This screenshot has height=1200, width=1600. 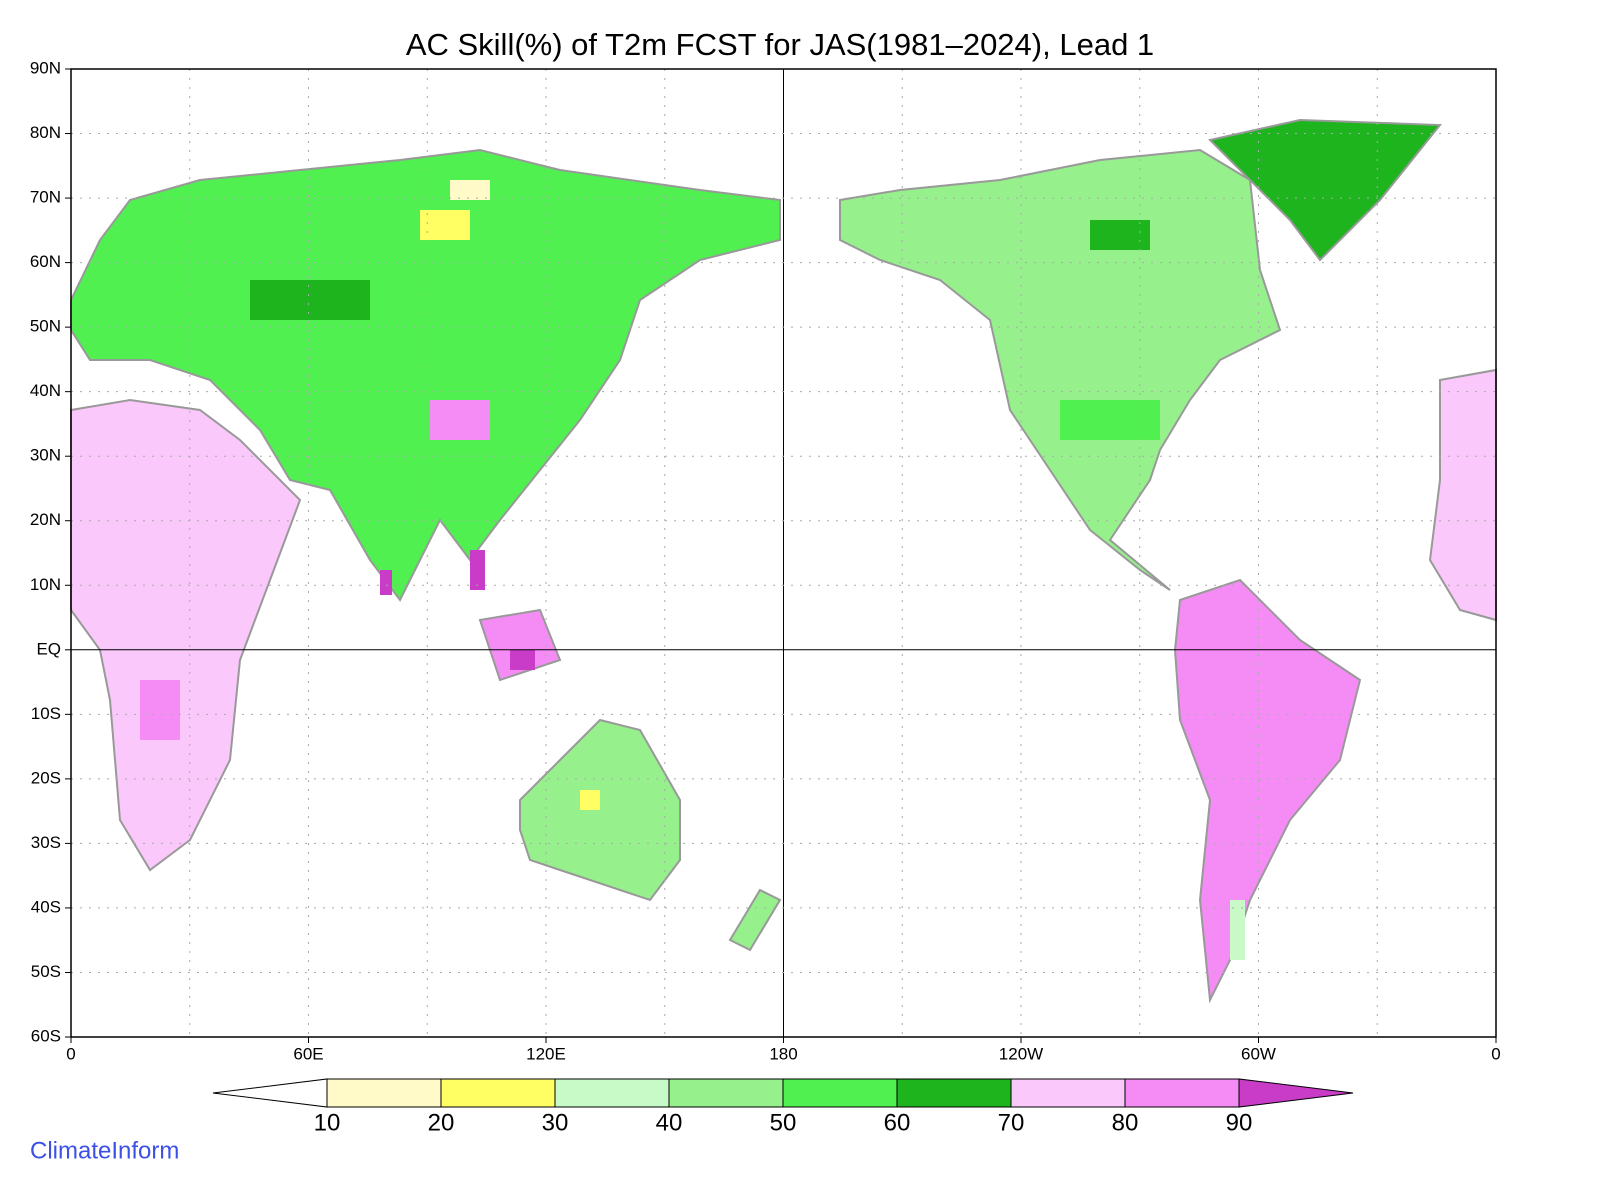 What do you see at coordinates (45, 132) in the screenshot?
I see `lat-label: 80N` at bounding box center [45, 132].